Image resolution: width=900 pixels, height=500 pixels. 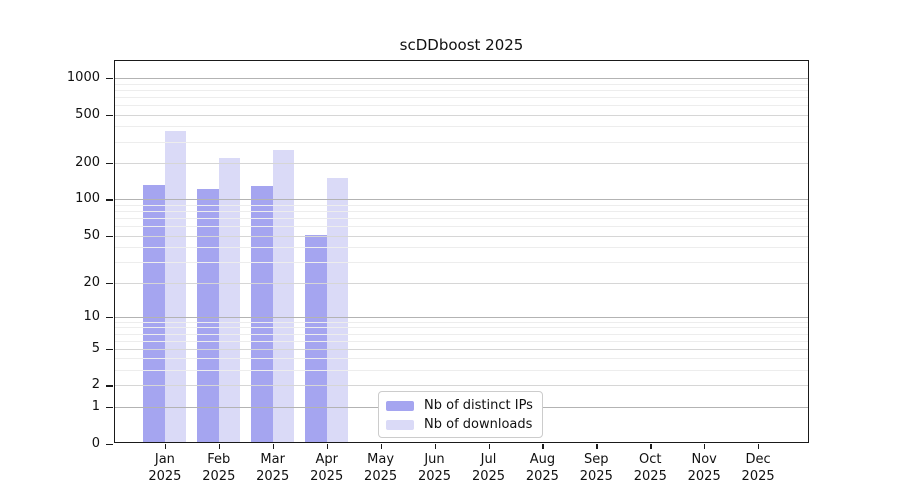 I want to click on legend-swatch-distinct-ips, so click(x=400, y=406).